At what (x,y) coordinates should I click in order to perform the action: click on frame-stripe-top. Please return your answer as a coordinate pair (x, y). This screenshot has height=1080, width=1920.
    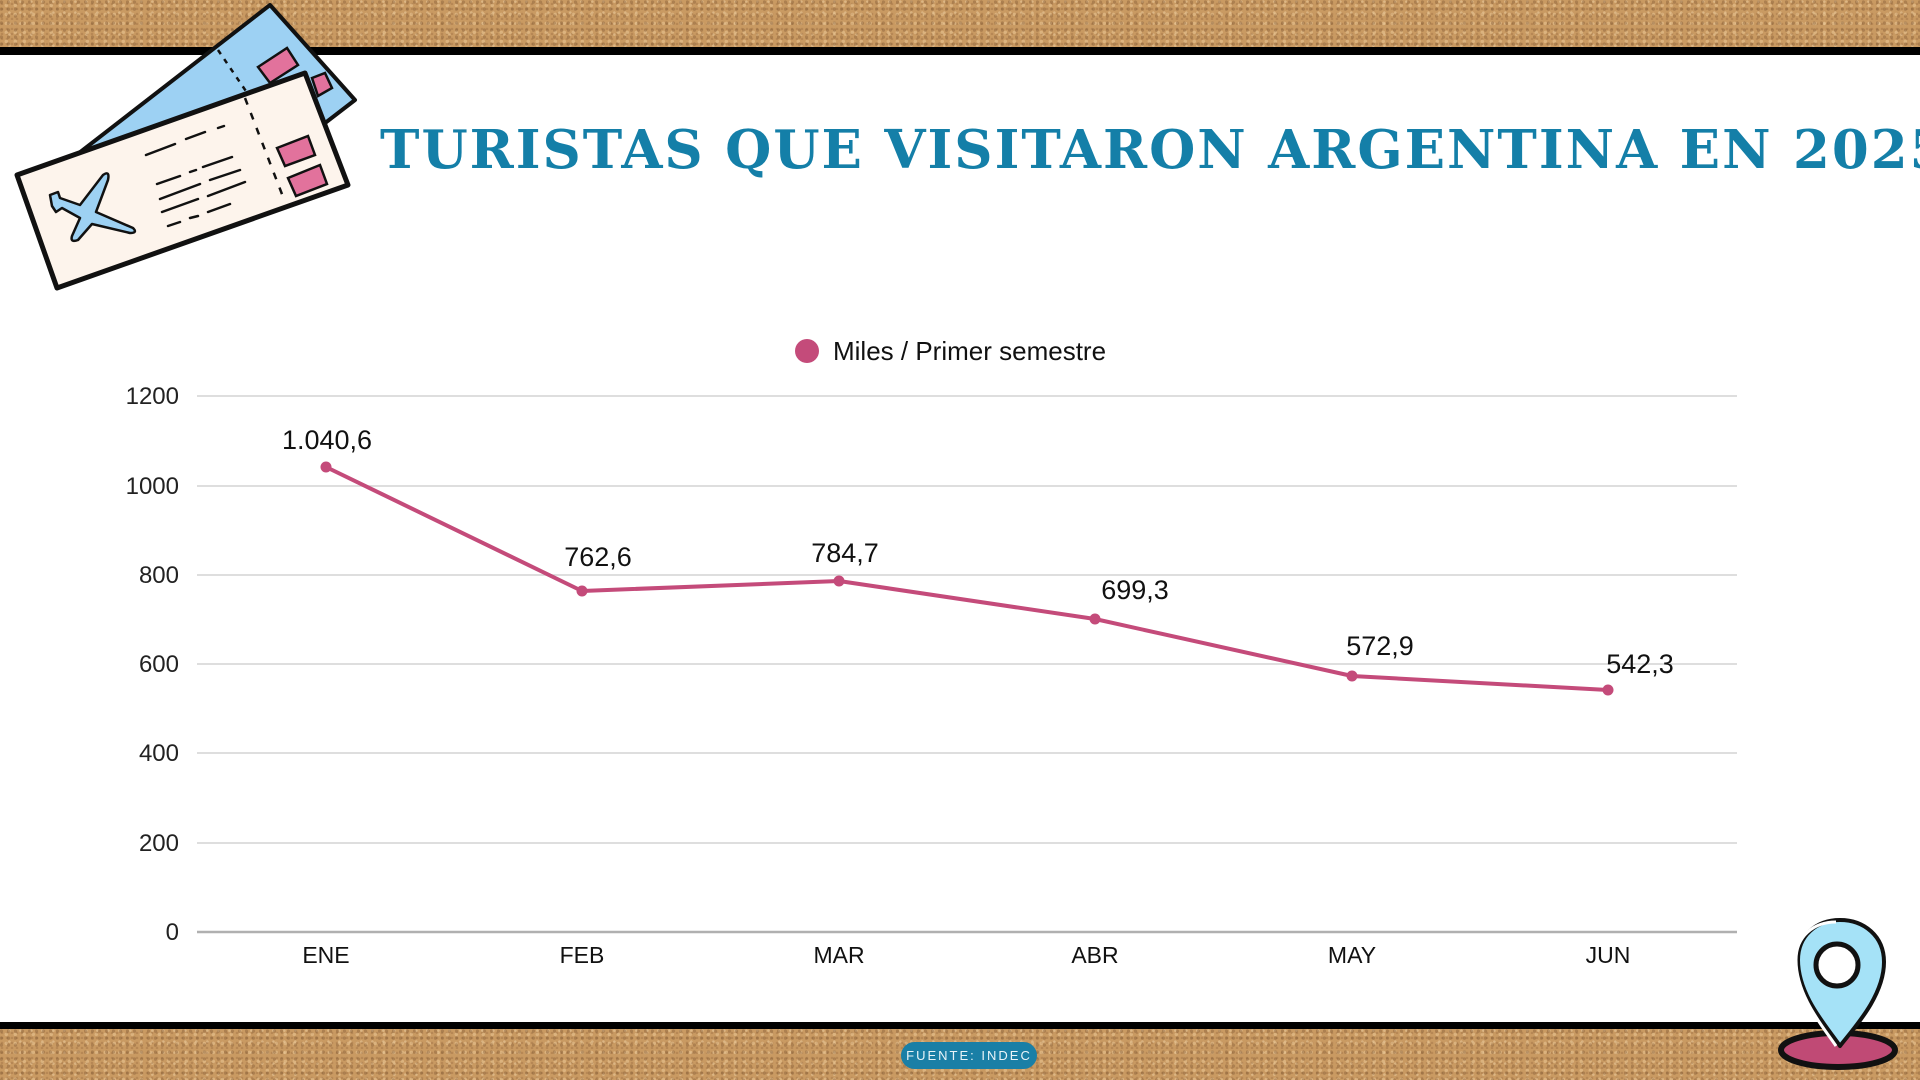
    Looking at the image, I should click on (960, 51).